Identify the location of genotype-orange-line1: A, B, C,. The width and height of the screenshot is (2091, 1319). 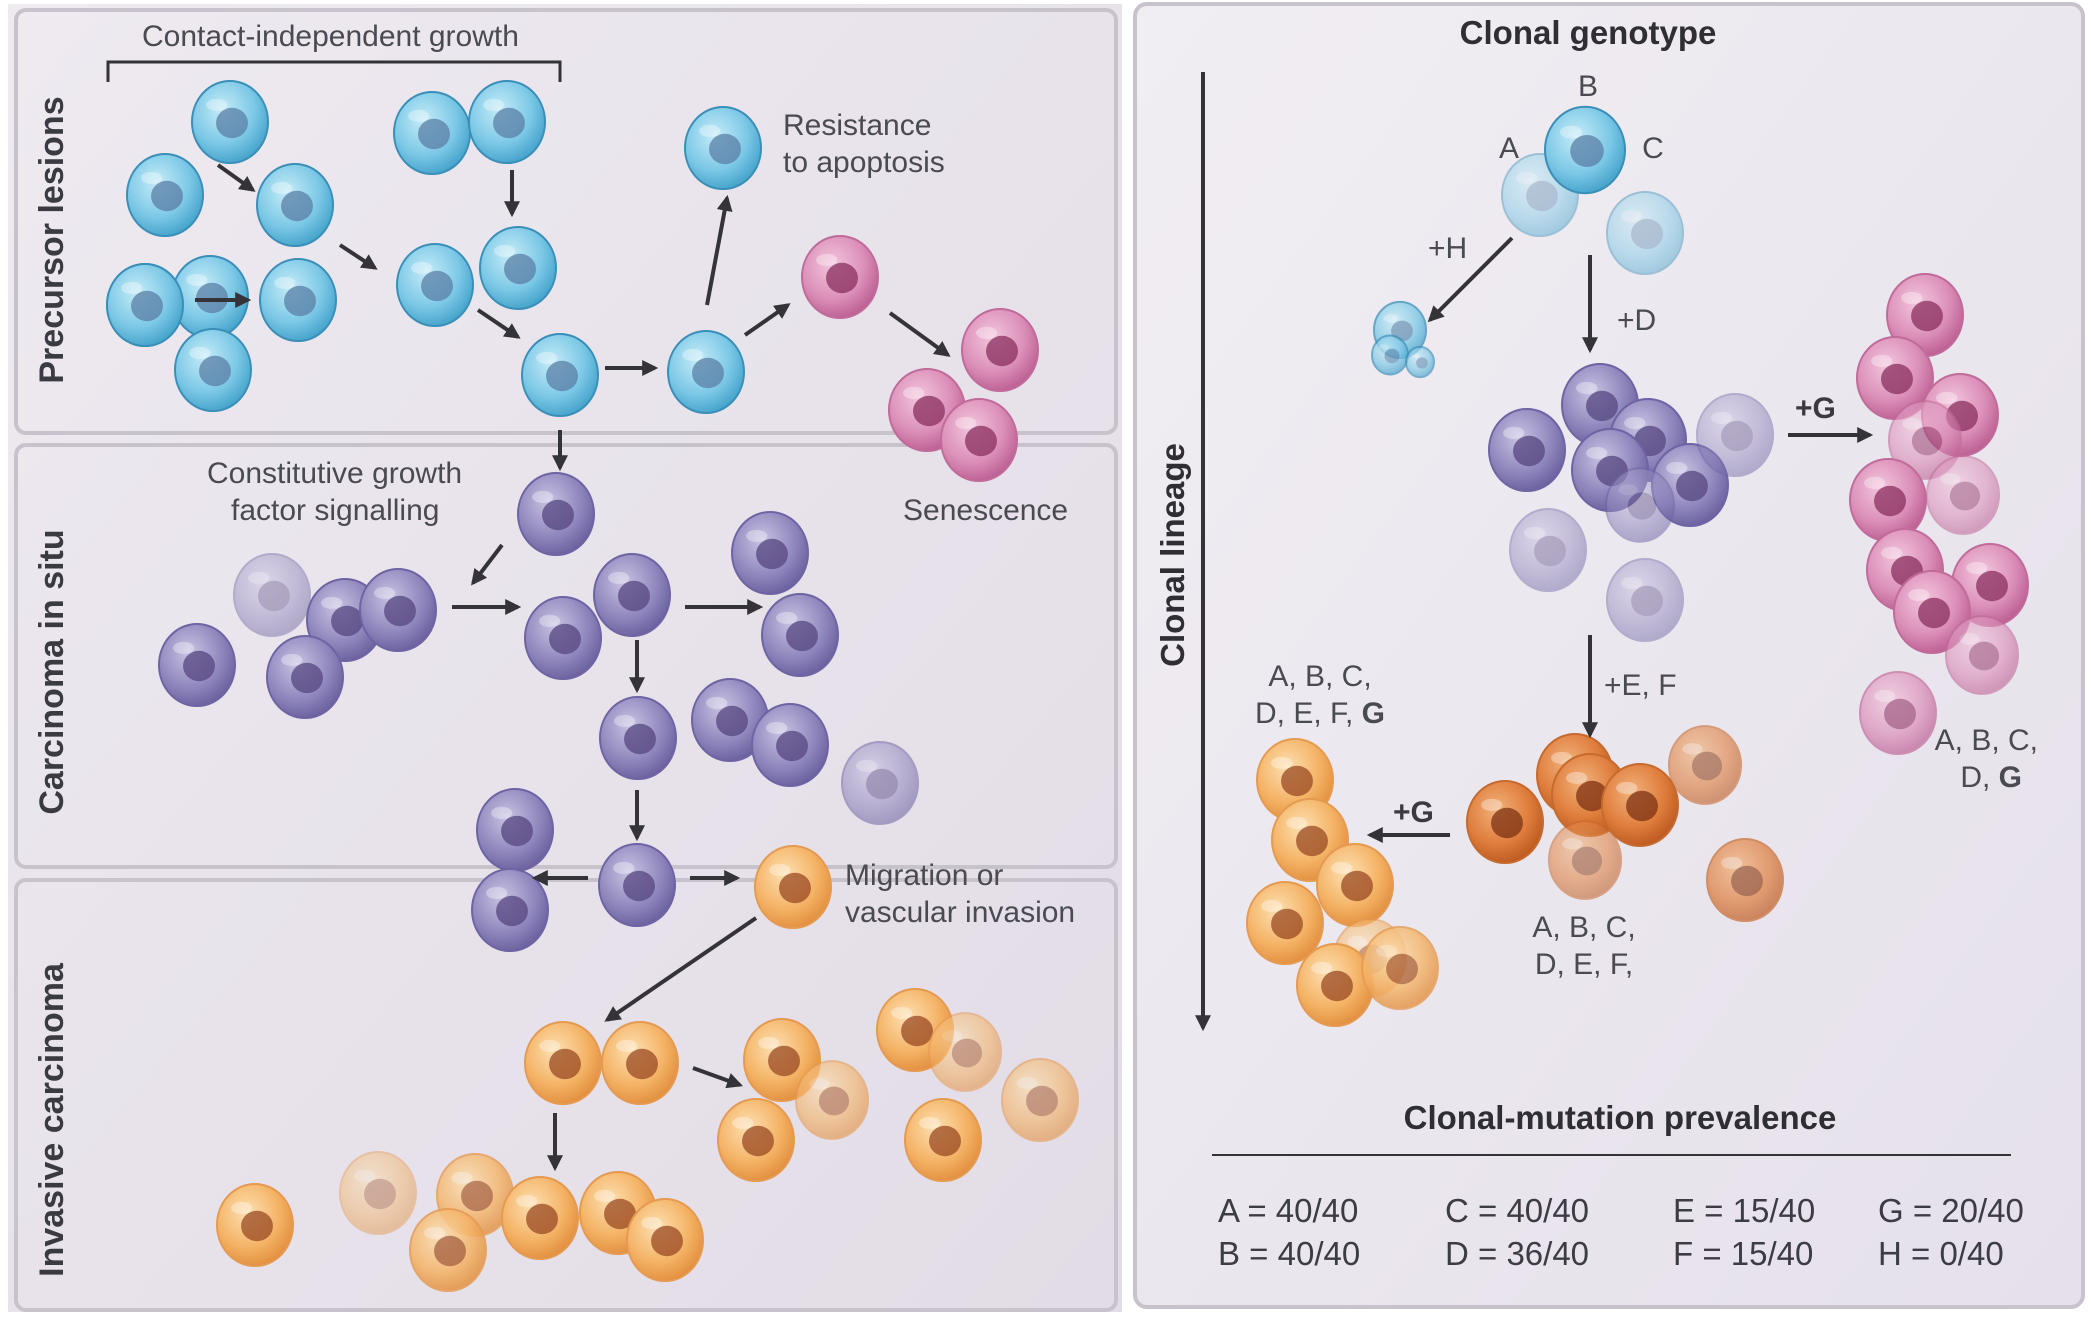
(1583, 927).